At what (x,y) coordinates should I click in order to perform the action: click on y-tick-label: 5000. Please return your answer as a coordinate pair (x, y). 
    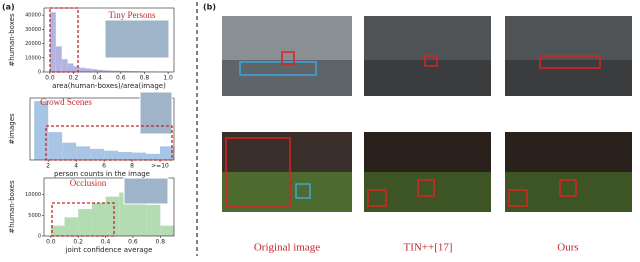
    Looking at the image, I should click on (34, 216).